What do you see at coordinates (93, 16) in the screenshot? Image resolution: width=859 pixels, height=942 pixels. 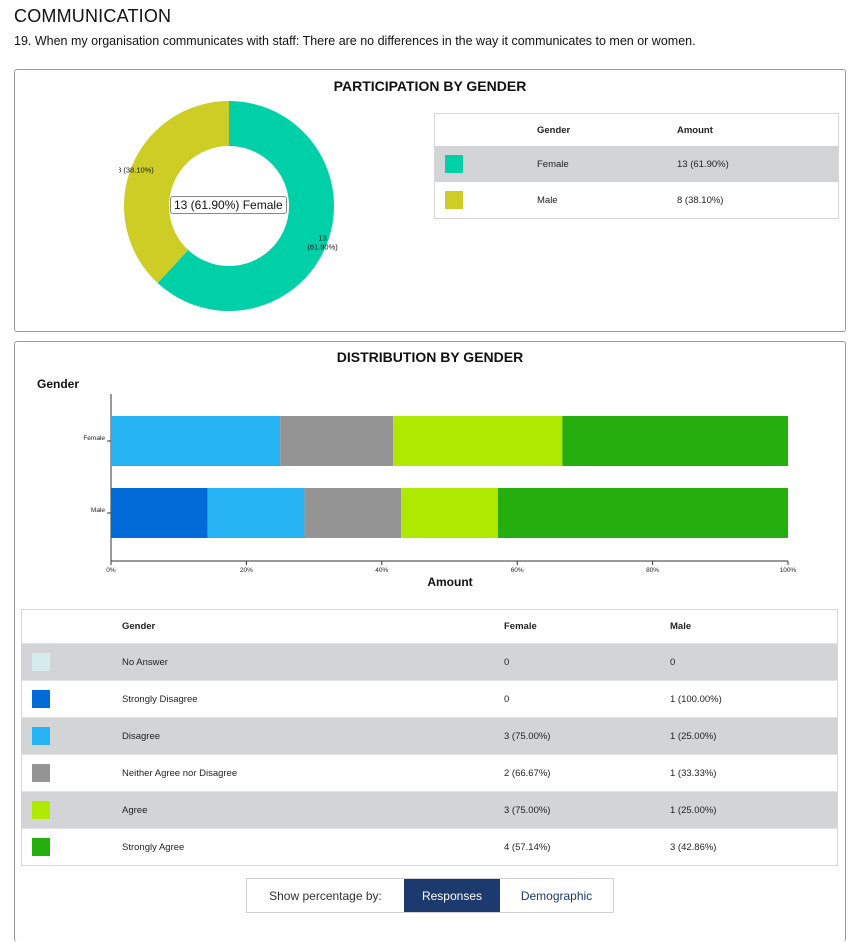 I see `section-title: COMMUNICATION` at bounding box center [93, 16].